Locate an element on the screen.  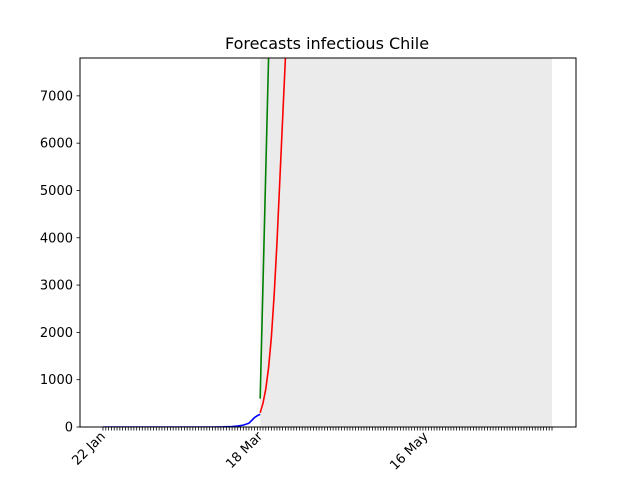
y-tick-label: 3000 is located at coordinates (56, 286).